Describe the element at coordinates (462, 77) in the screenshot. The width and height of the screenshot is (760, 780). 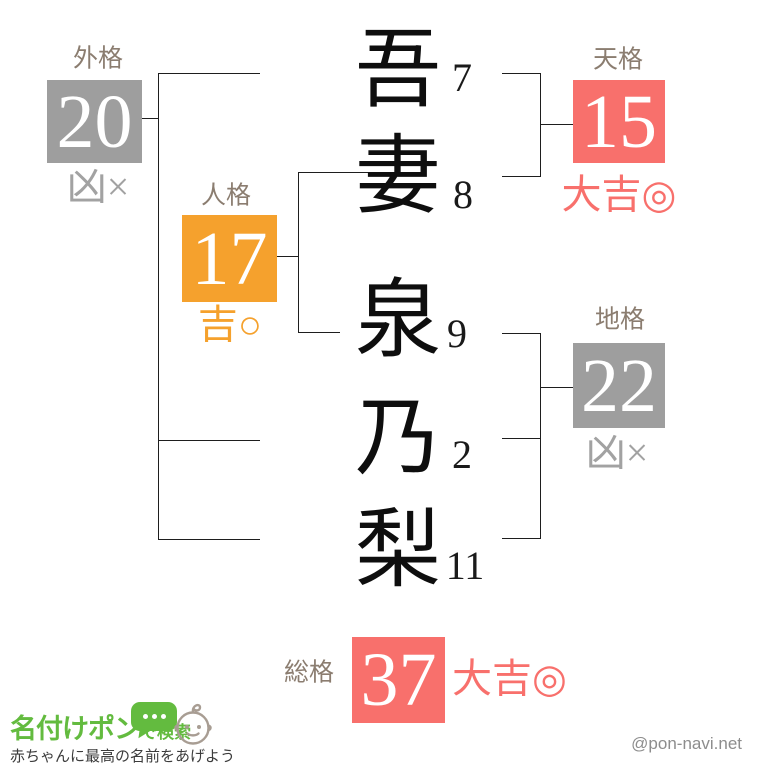
I see `stroke-count: 7` at that location.